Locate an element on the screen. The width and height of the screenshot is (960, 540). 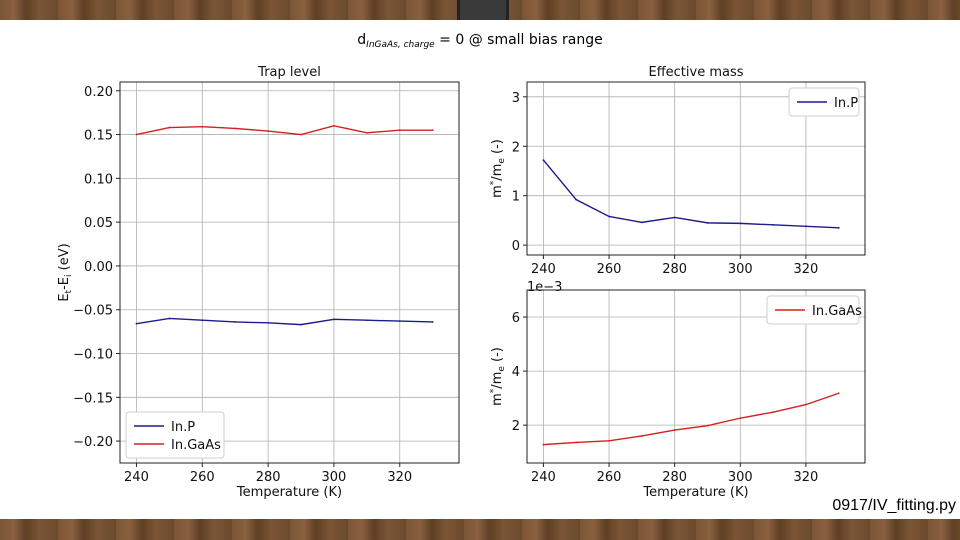
y-tick-label: −0.10 is located at coordinates (93, 355).